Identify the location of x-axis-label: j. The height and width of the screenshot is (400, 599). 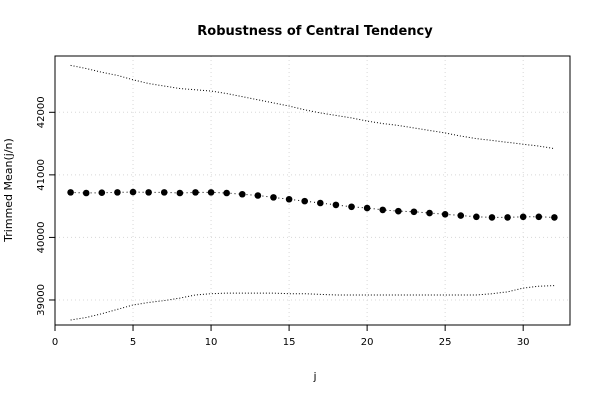
(314, 376).